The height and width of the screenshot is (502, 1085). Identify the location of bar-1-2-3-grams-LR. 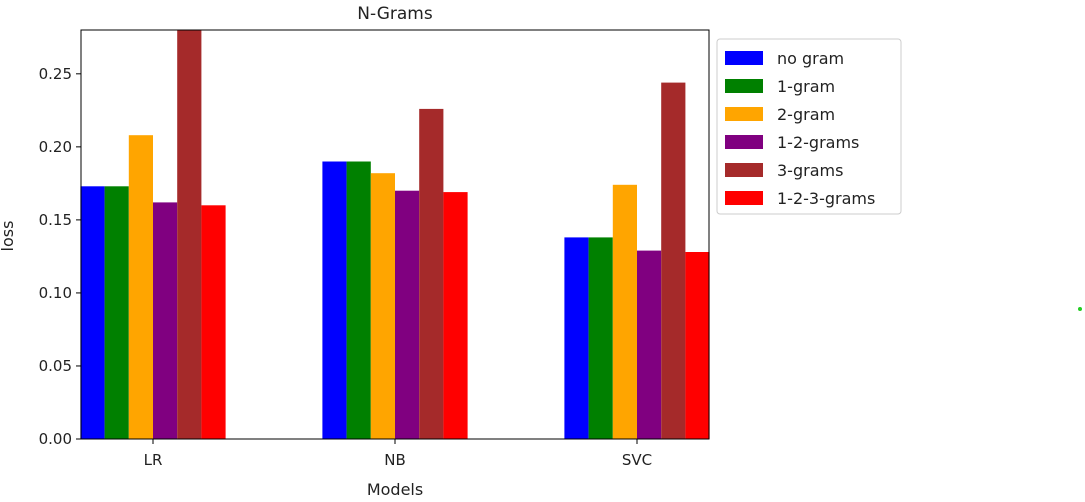
(213, 322).